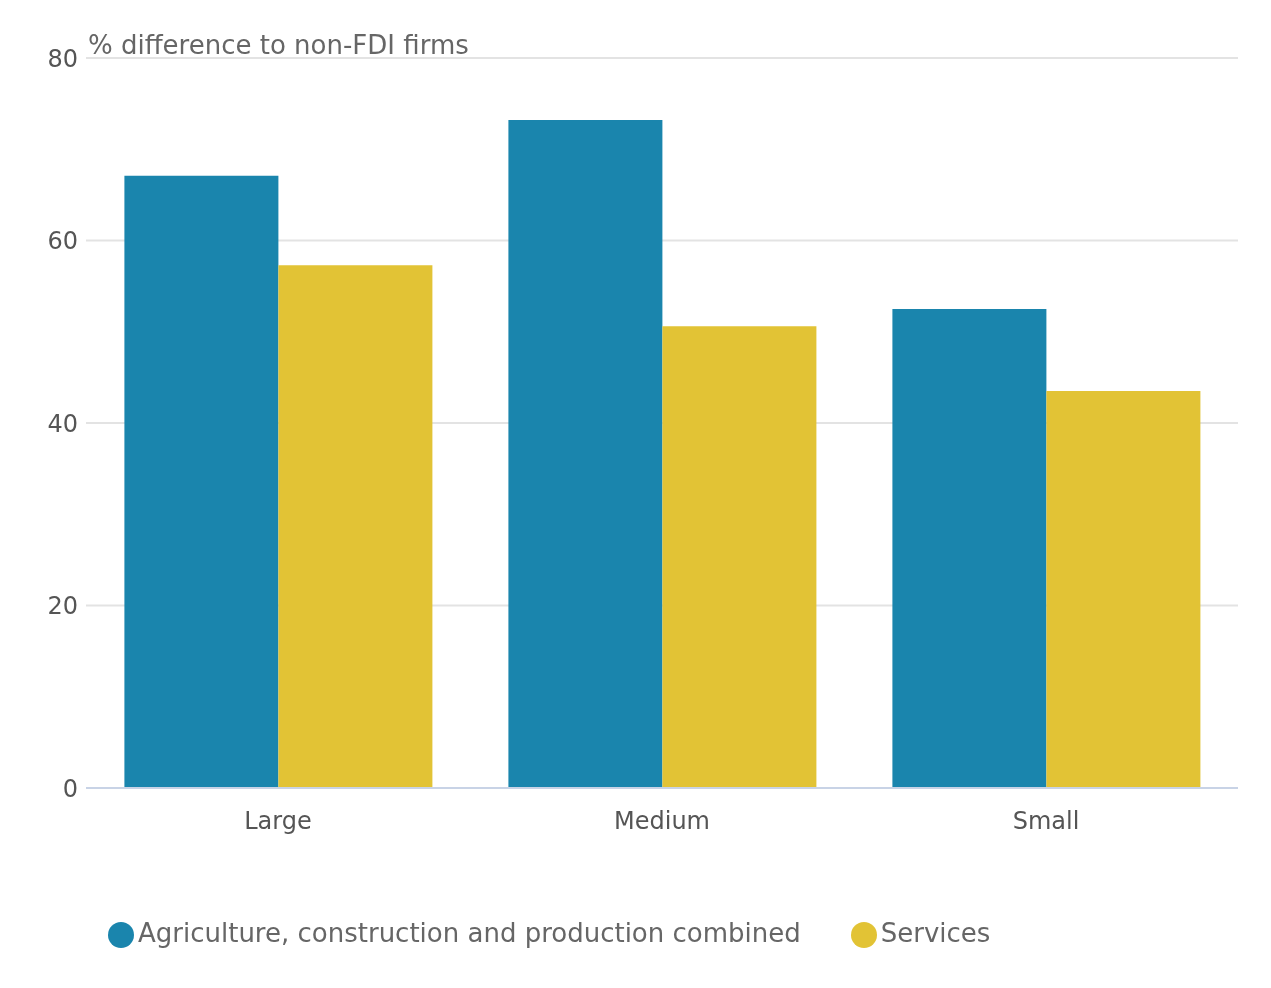 This screenshot has height=988, width=1271. Describe the element at coordinates (935, 933) in the screenshot. I see `legend-label: Services` at that location.